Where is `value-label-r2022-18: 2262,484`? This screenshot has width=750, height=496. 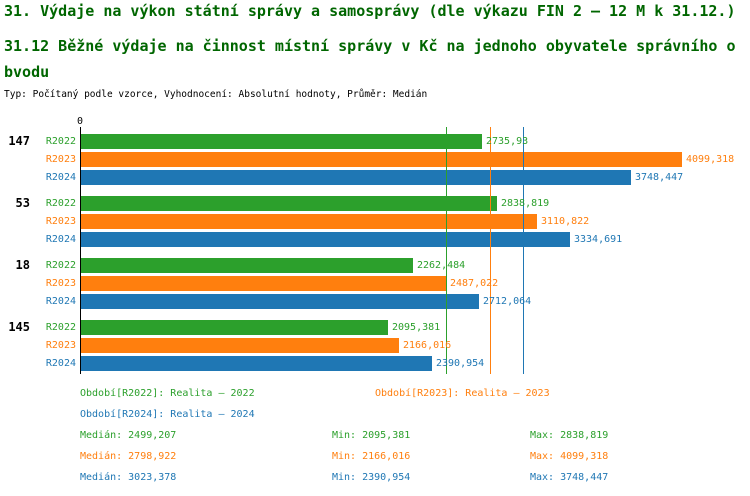
value-label-r2022-18: 2262,484 is located at coordinates (441, 265).